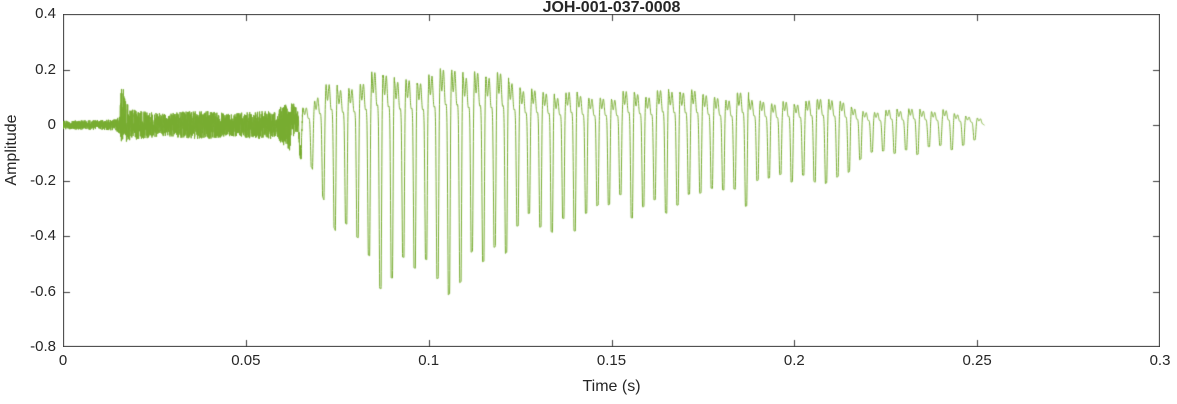  I want to click on x-tick-label: 0.2, so click(794, 360).